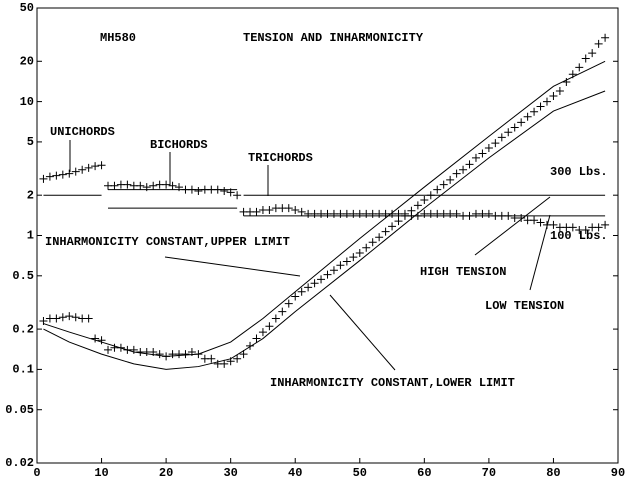 The image size is (640, 480). What do you see at coordinates (19, 410) in the screenshot?
I see `y-tick-label: 0.05` at bounding box center [19, 410].